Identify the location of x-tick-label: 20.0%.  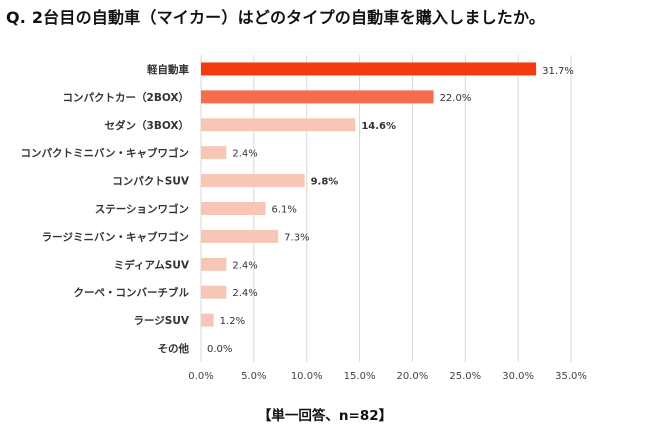
(413, 376).